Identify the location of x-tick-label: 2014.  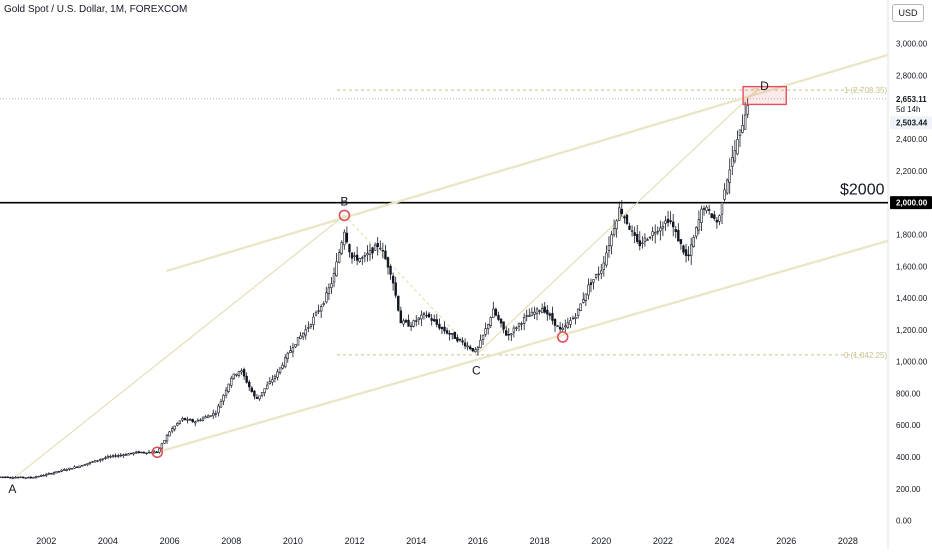
(416, 541).